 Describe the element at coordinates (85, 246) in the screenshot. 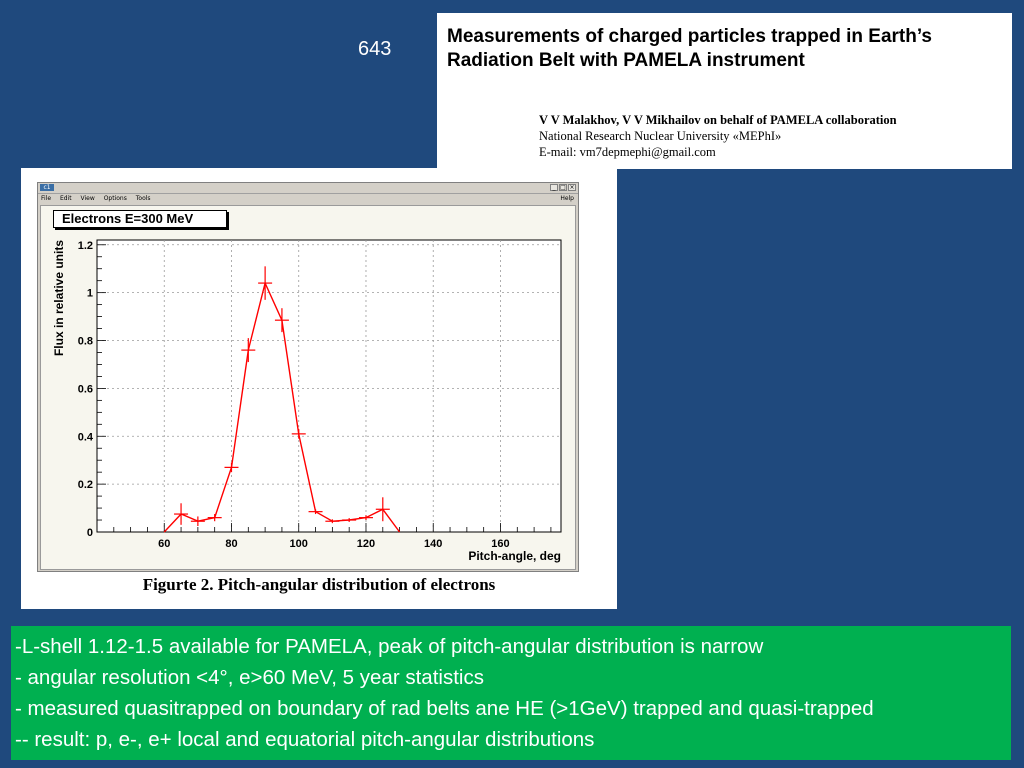

I see `y-tick-label: 1.2` at that location.